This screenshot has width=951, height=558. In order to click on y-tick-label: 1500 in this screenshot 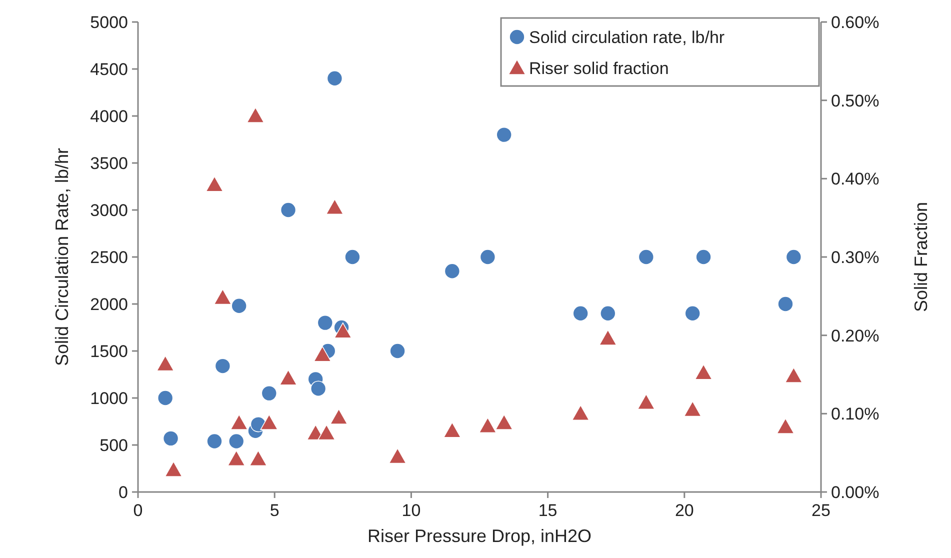, I will do `click(109, 351)`.